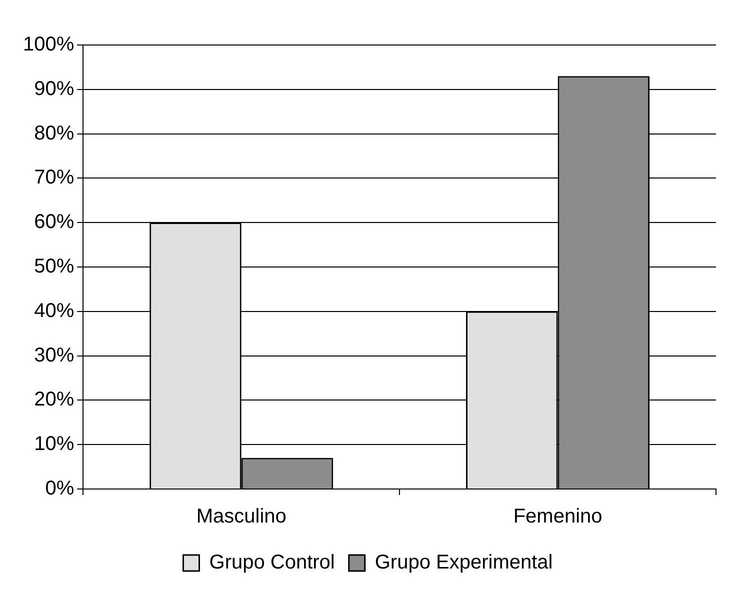 Image resolution: width=740 pixels, height=593 pixels. I want to click on y-tick-label: 70%, so click(54, 177).